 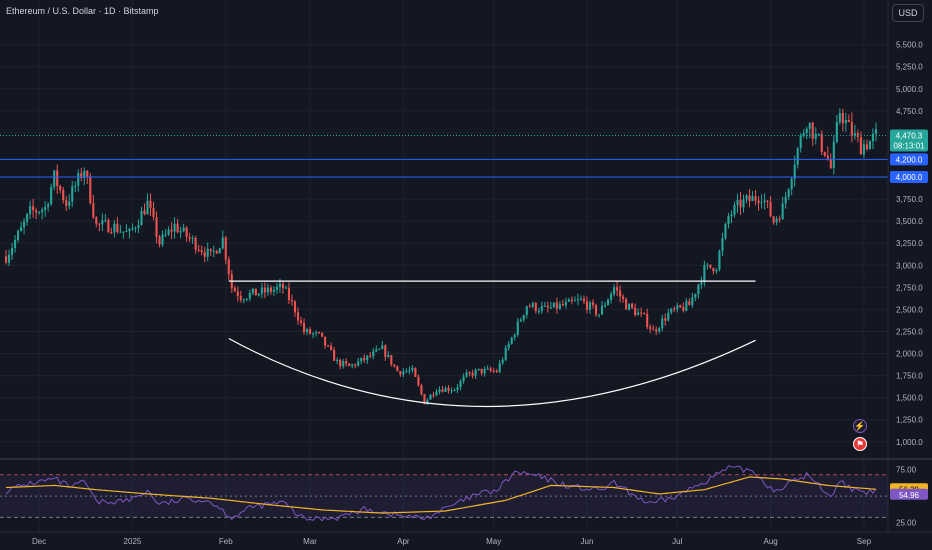 I want to click on currency-button: USD, so click(x=908, y=13).